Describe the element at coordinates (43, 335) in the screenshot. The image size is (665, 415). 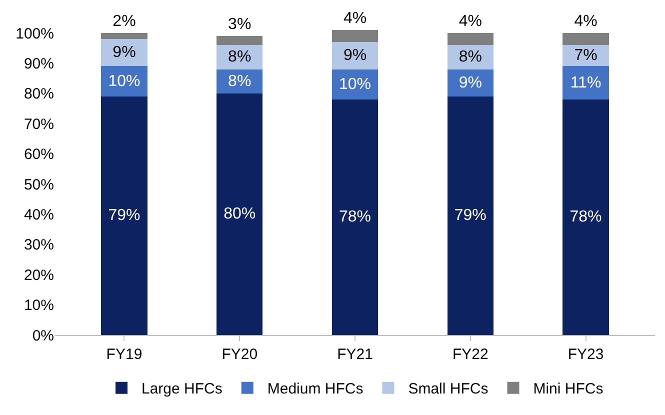
I see `y-tick-label: 0%` at that location.